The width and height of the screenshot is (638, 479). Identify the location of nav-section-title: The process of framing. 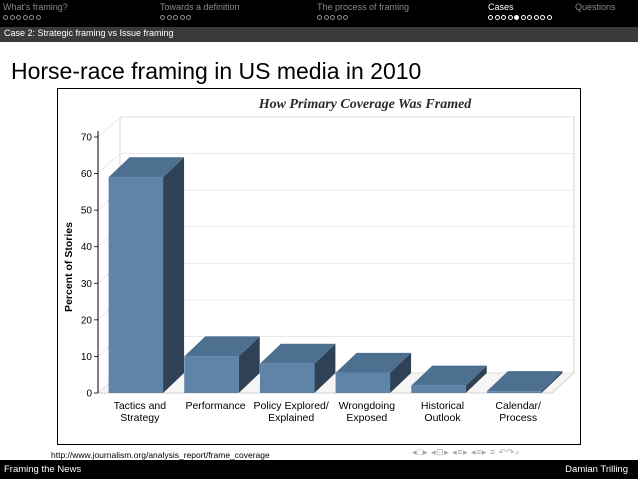
(363, 7).